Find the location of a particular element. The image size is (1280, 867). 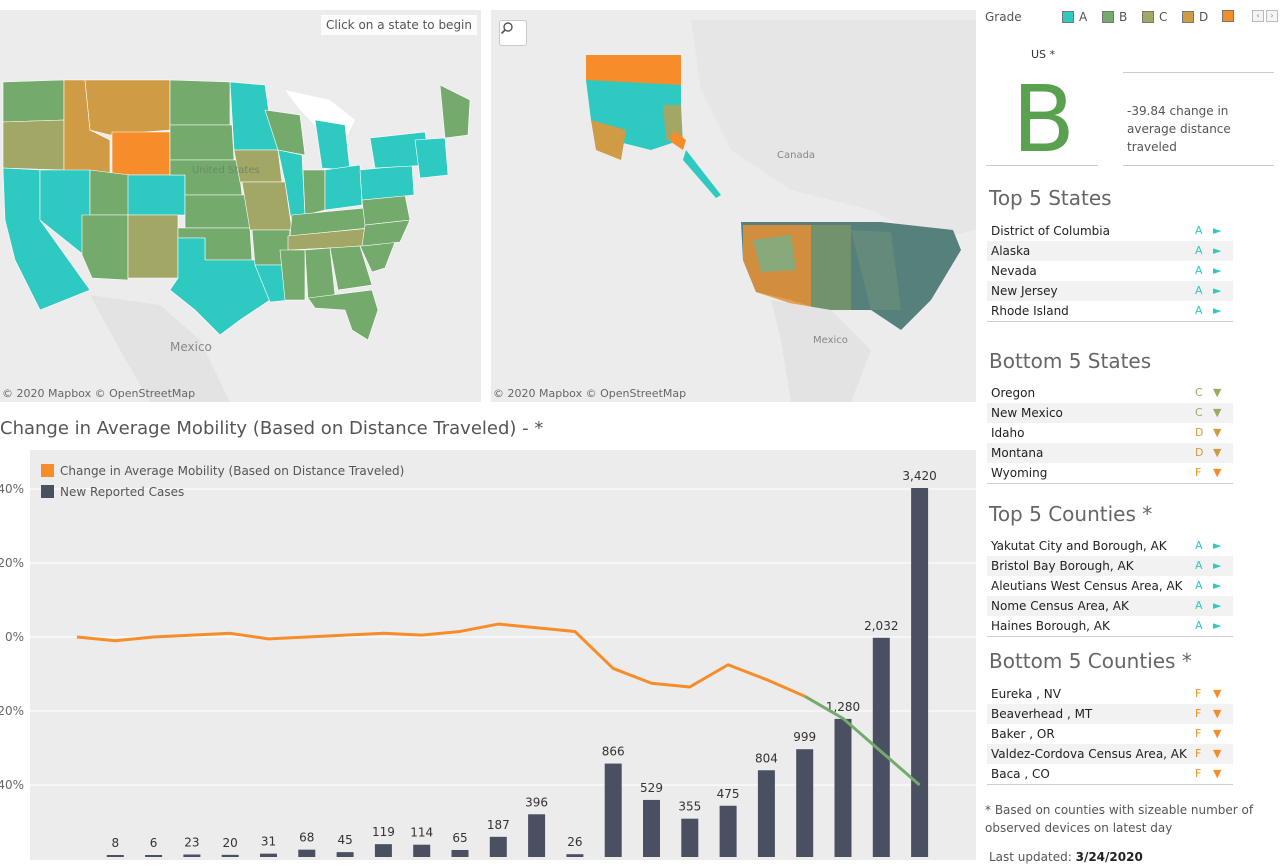

rank-row: Alaska A ► is located at coordinates (1110, 251).